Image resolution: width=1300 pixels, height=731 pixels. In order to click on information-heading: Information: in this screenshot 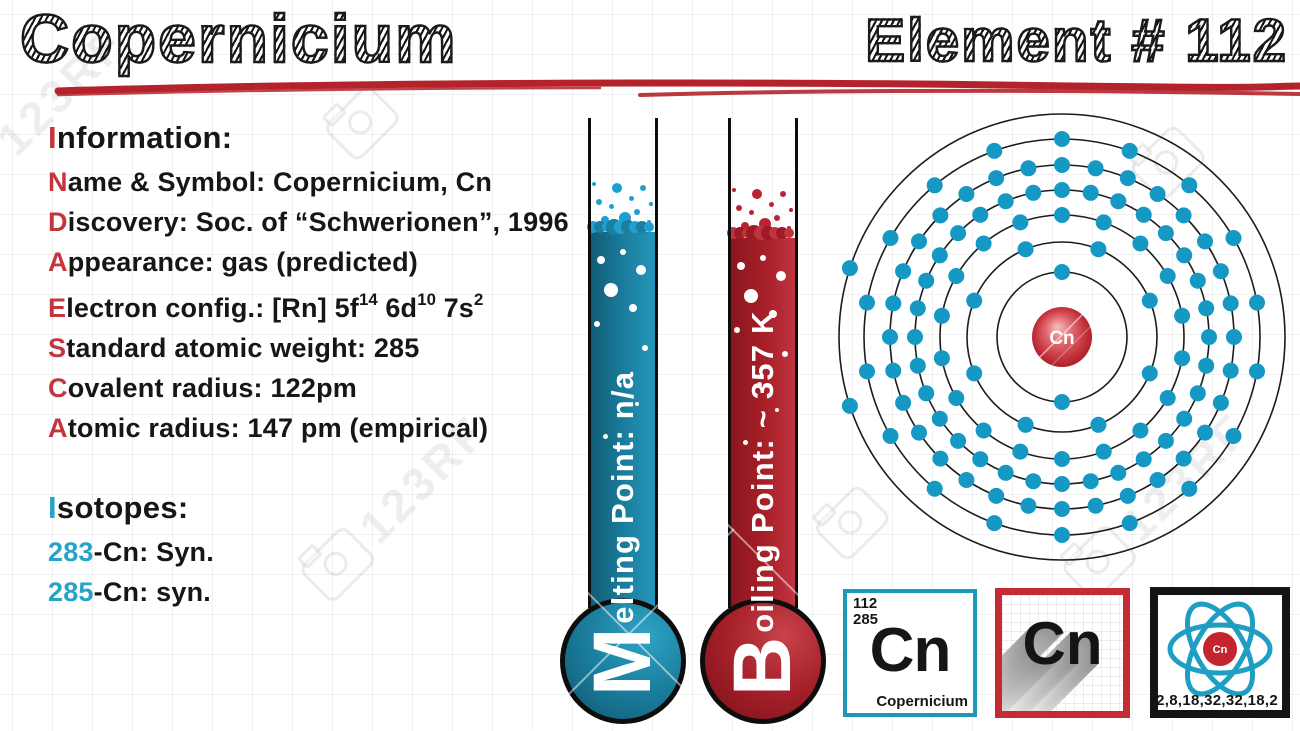, I will do `click(140, 137)`.